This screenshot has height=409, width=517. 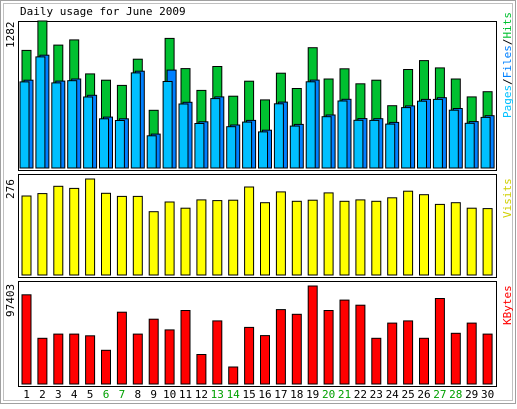 I want to click on legend-pages: Pages, so click(x=507, y=101).